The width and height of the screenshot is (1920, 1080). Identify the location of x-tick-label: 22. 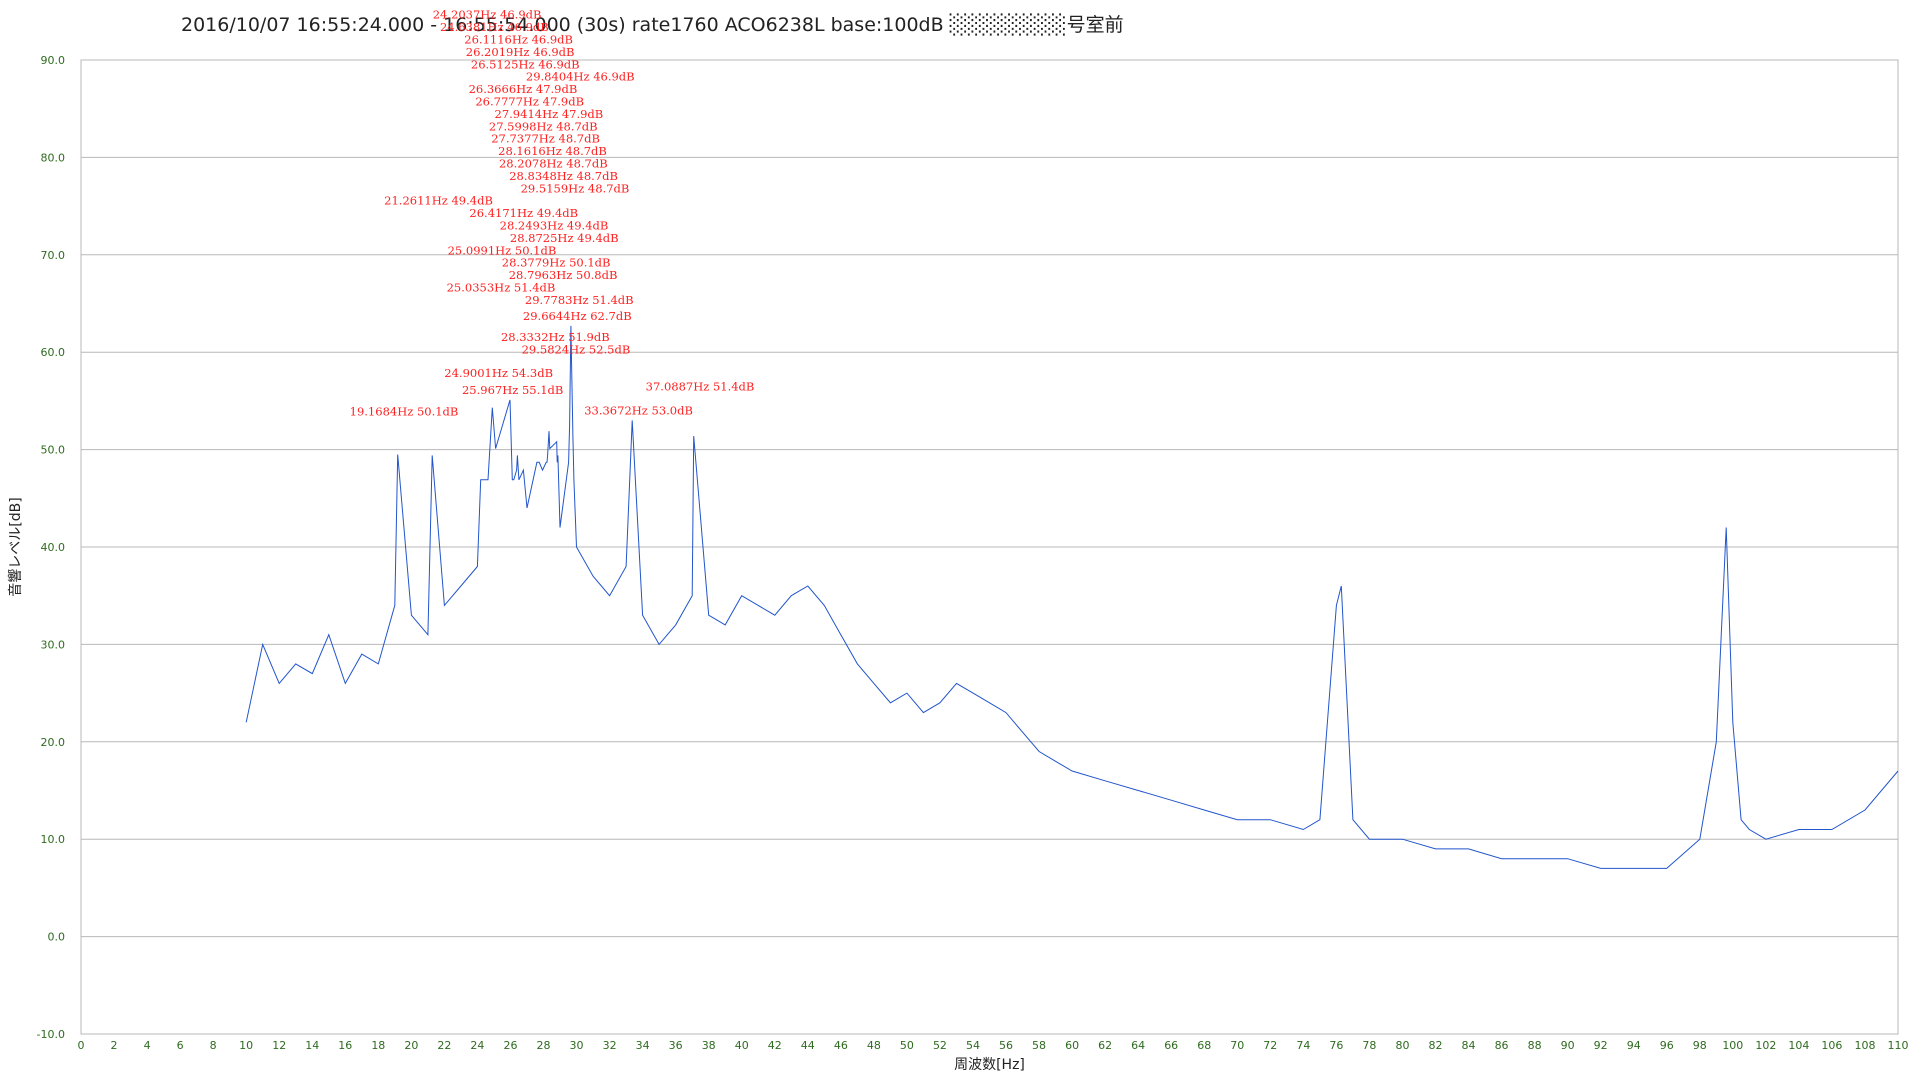
(444, 1045).